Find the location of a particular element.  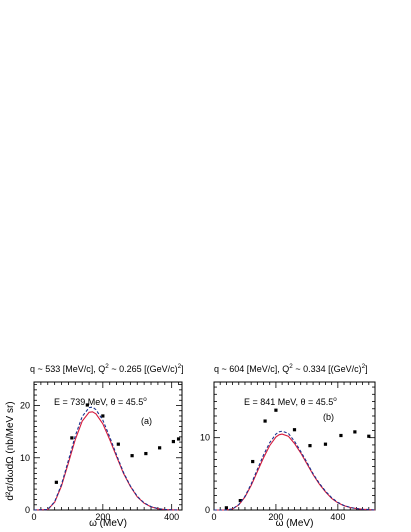

kinematics-label-part: E = 739 MeV, θ = 45.5 is located at coordinates (98, 402).